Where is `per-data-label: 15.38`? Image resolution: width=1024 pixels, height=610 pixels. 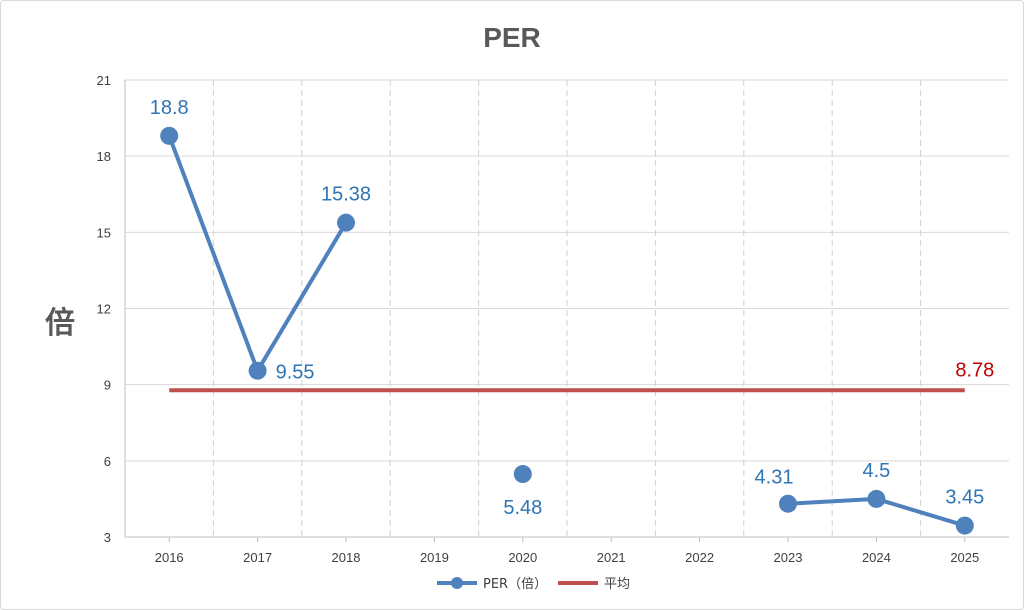 per-data-label: 15.38 is located at coordinates (346, 195).